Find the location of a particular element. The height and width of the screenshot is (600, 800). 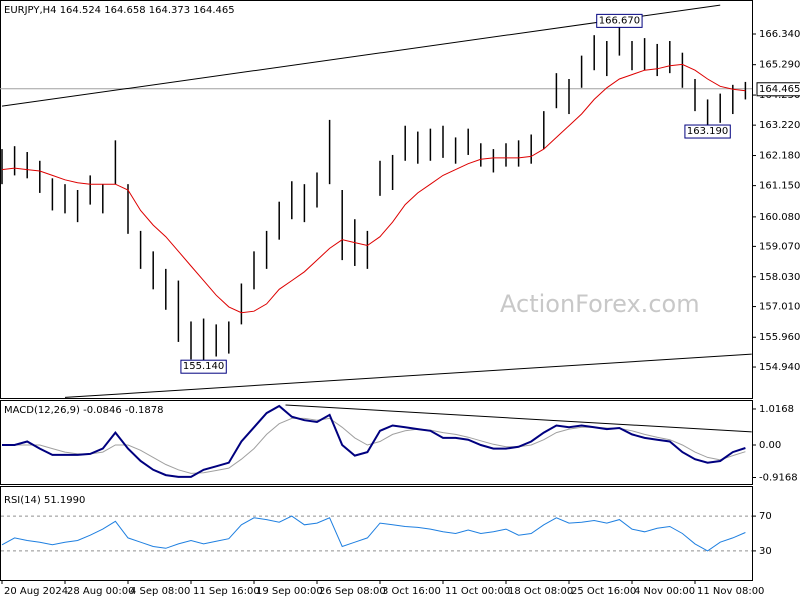

annotation-label: 155.140 is located at coordinates (203, 366).